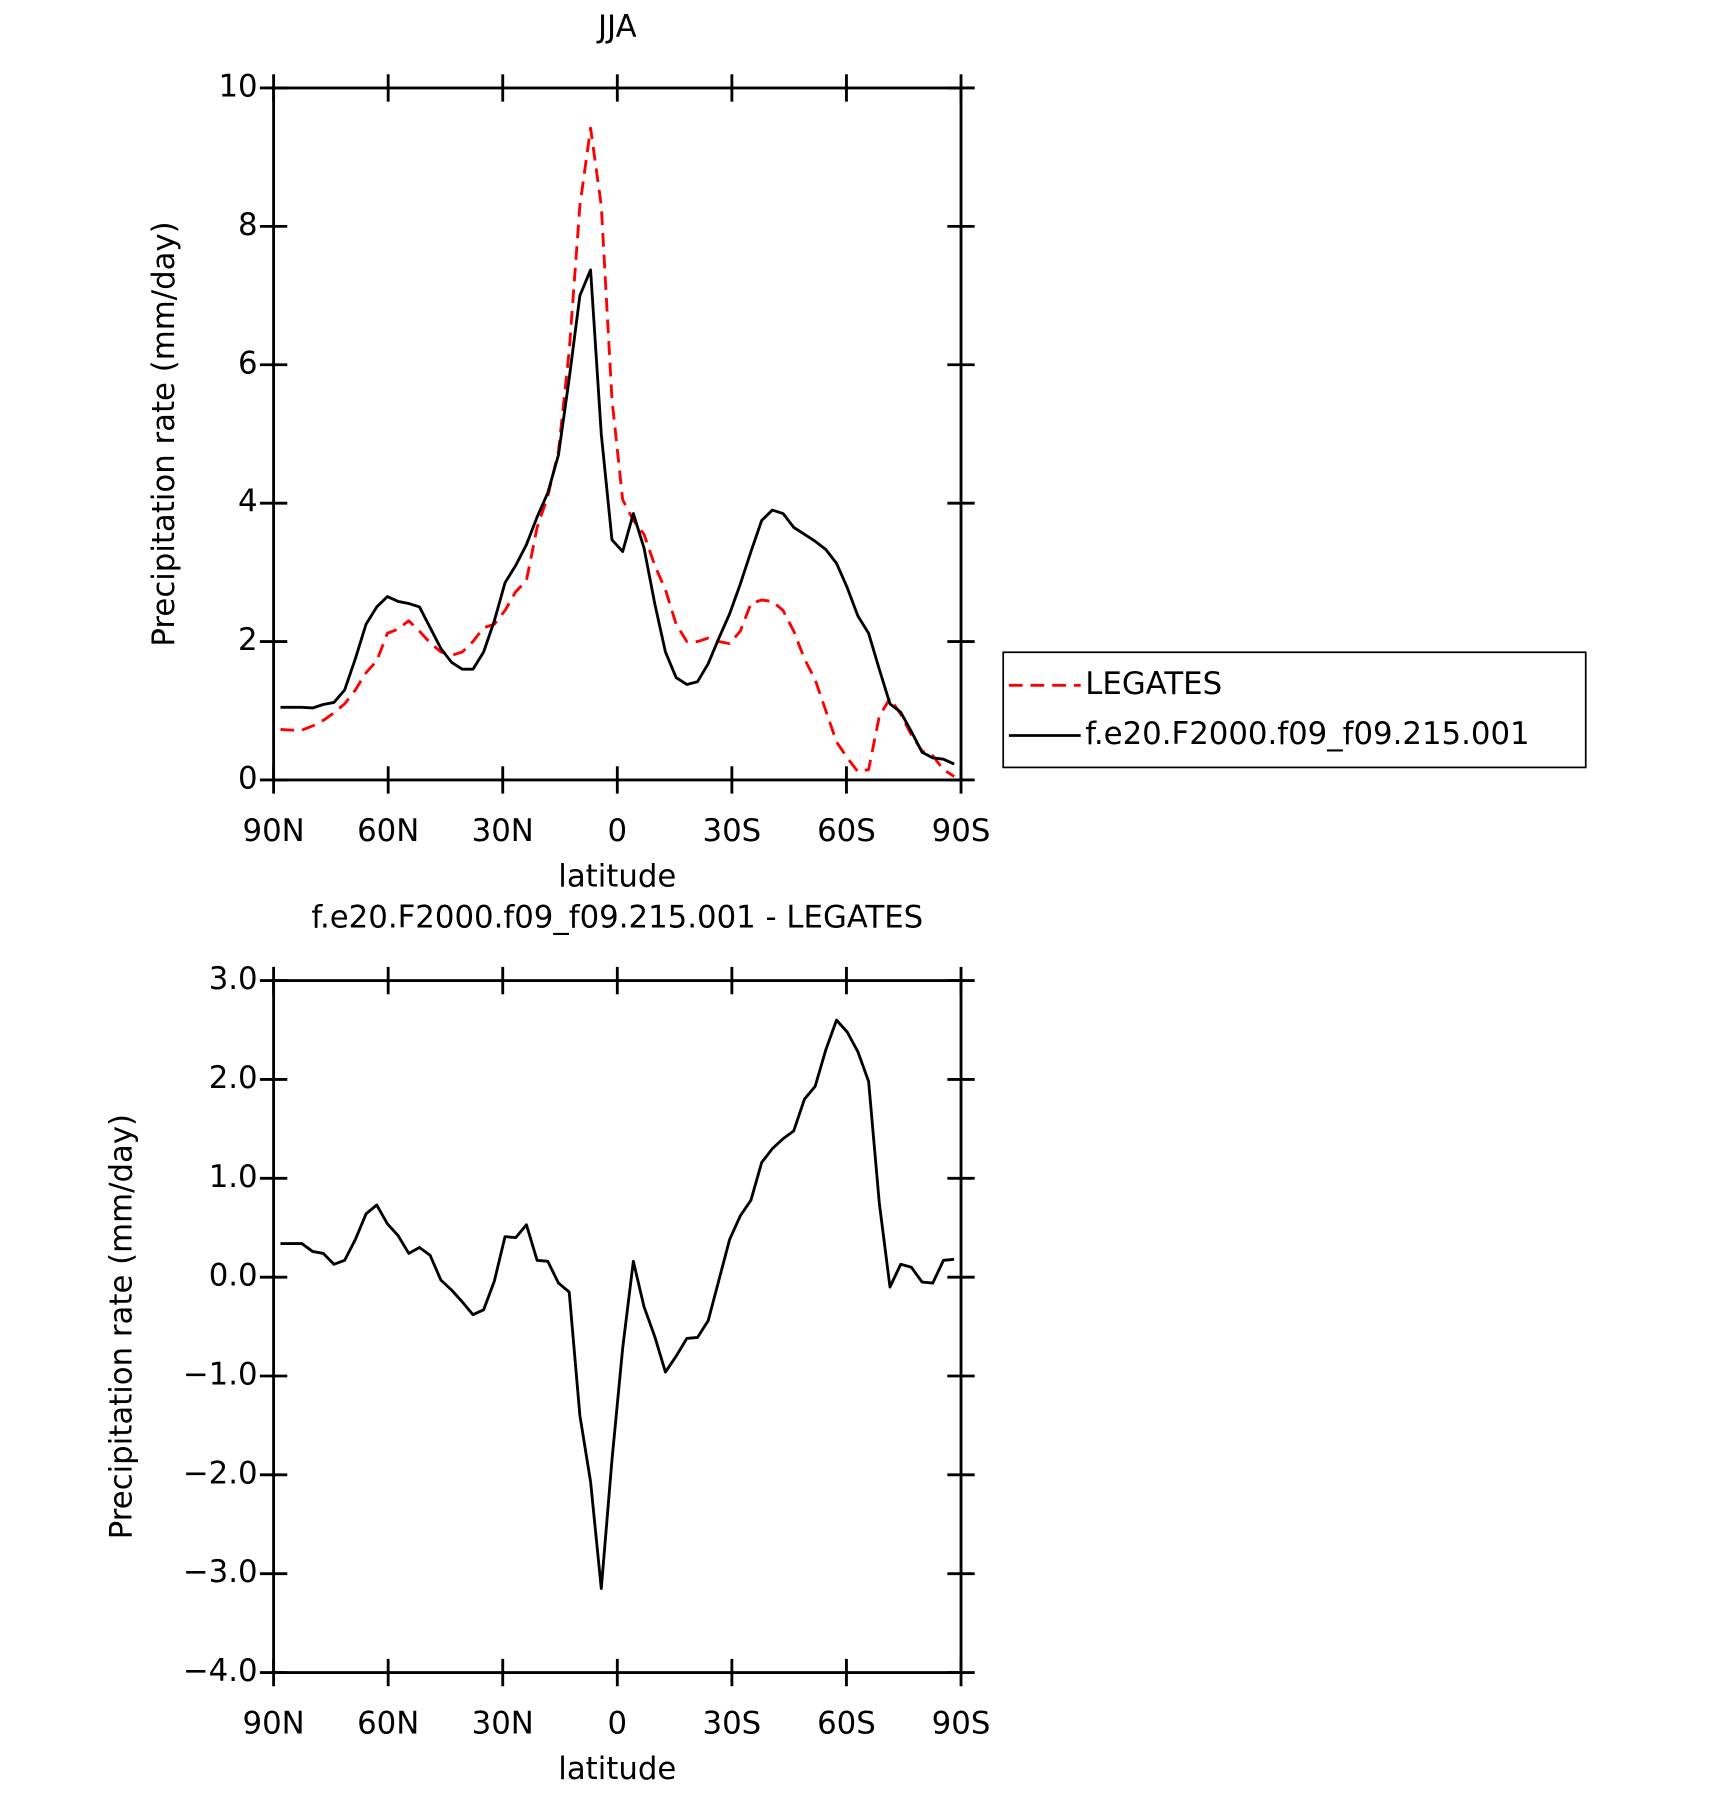  I want to click on chart-title: JJA, so click(616, 27).